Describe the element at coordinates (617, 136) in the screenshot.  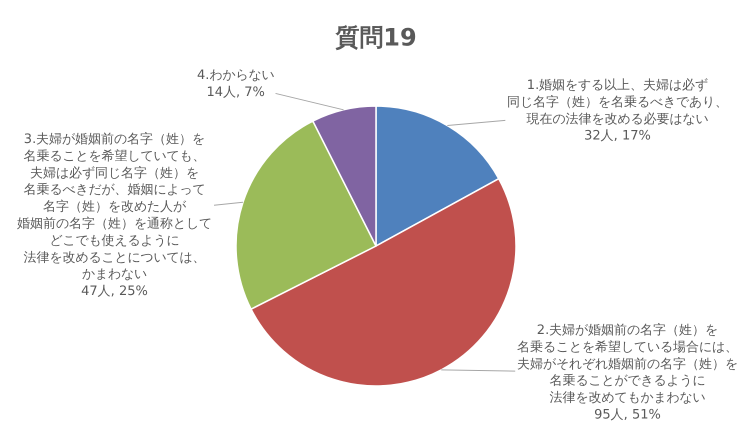
I see `data-label: 32人, 17%` at that location.